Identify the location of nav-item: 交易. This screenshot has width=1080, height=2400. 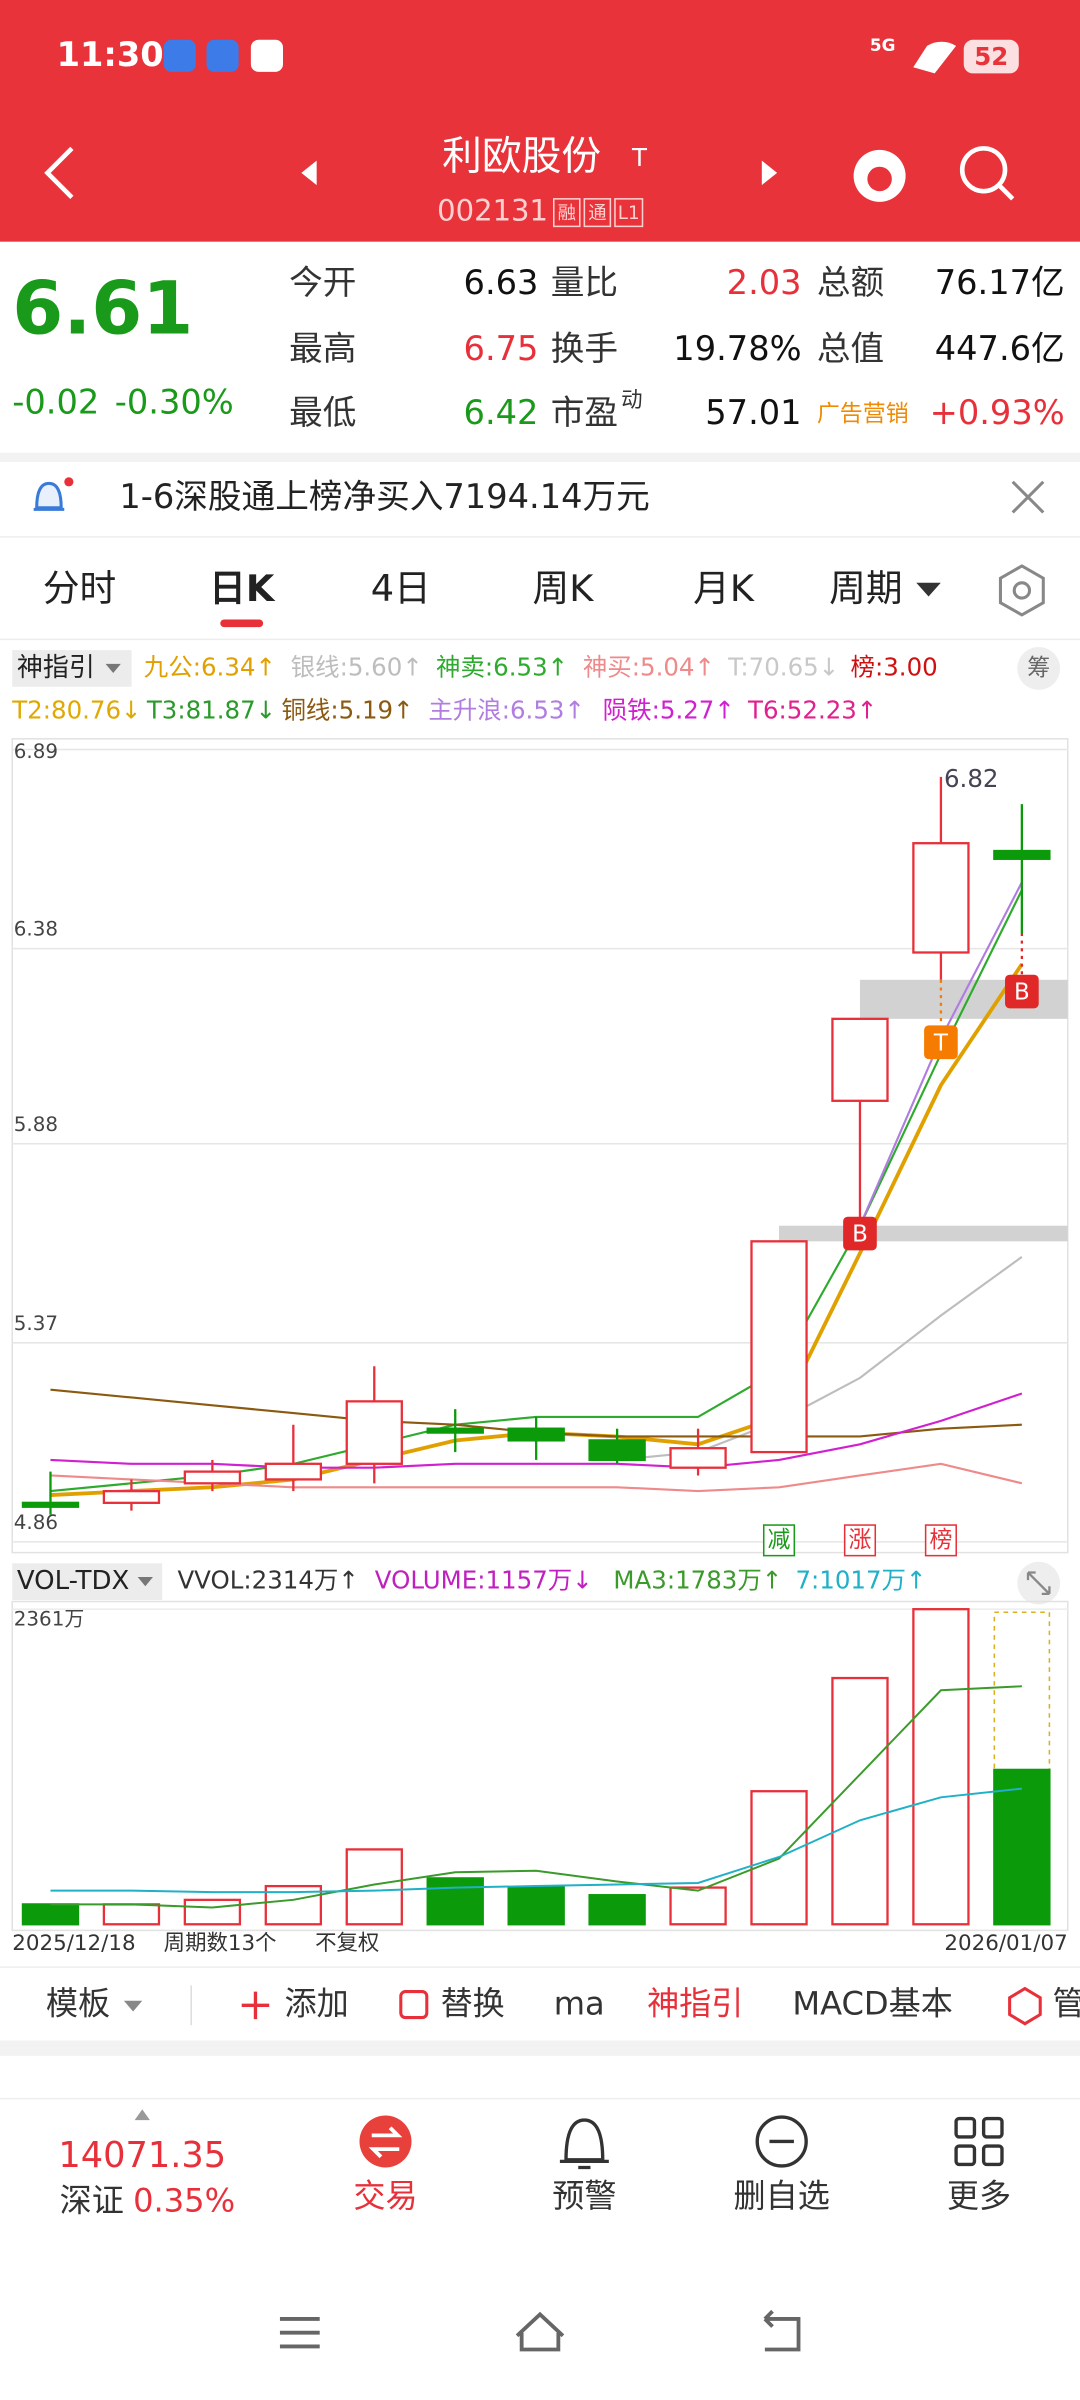
(385, 2196).